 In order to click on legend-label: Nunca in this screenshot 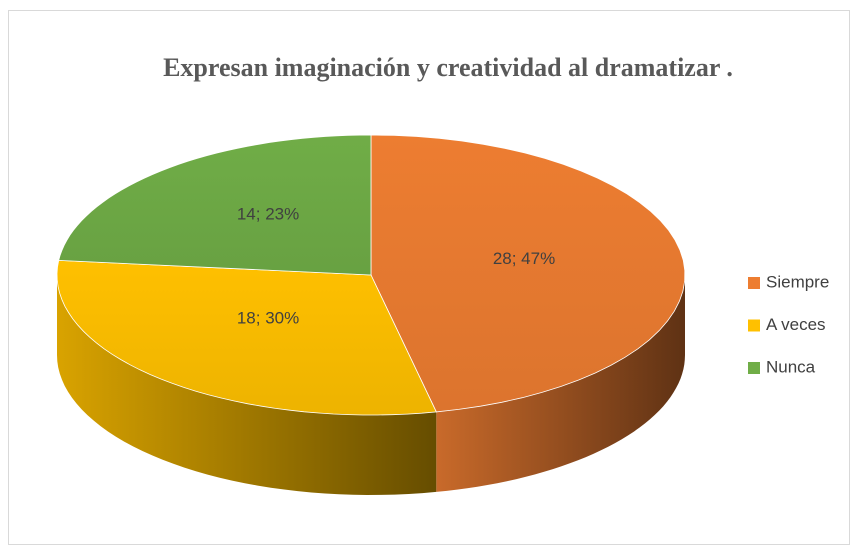, I will do `click(791, 366)`.